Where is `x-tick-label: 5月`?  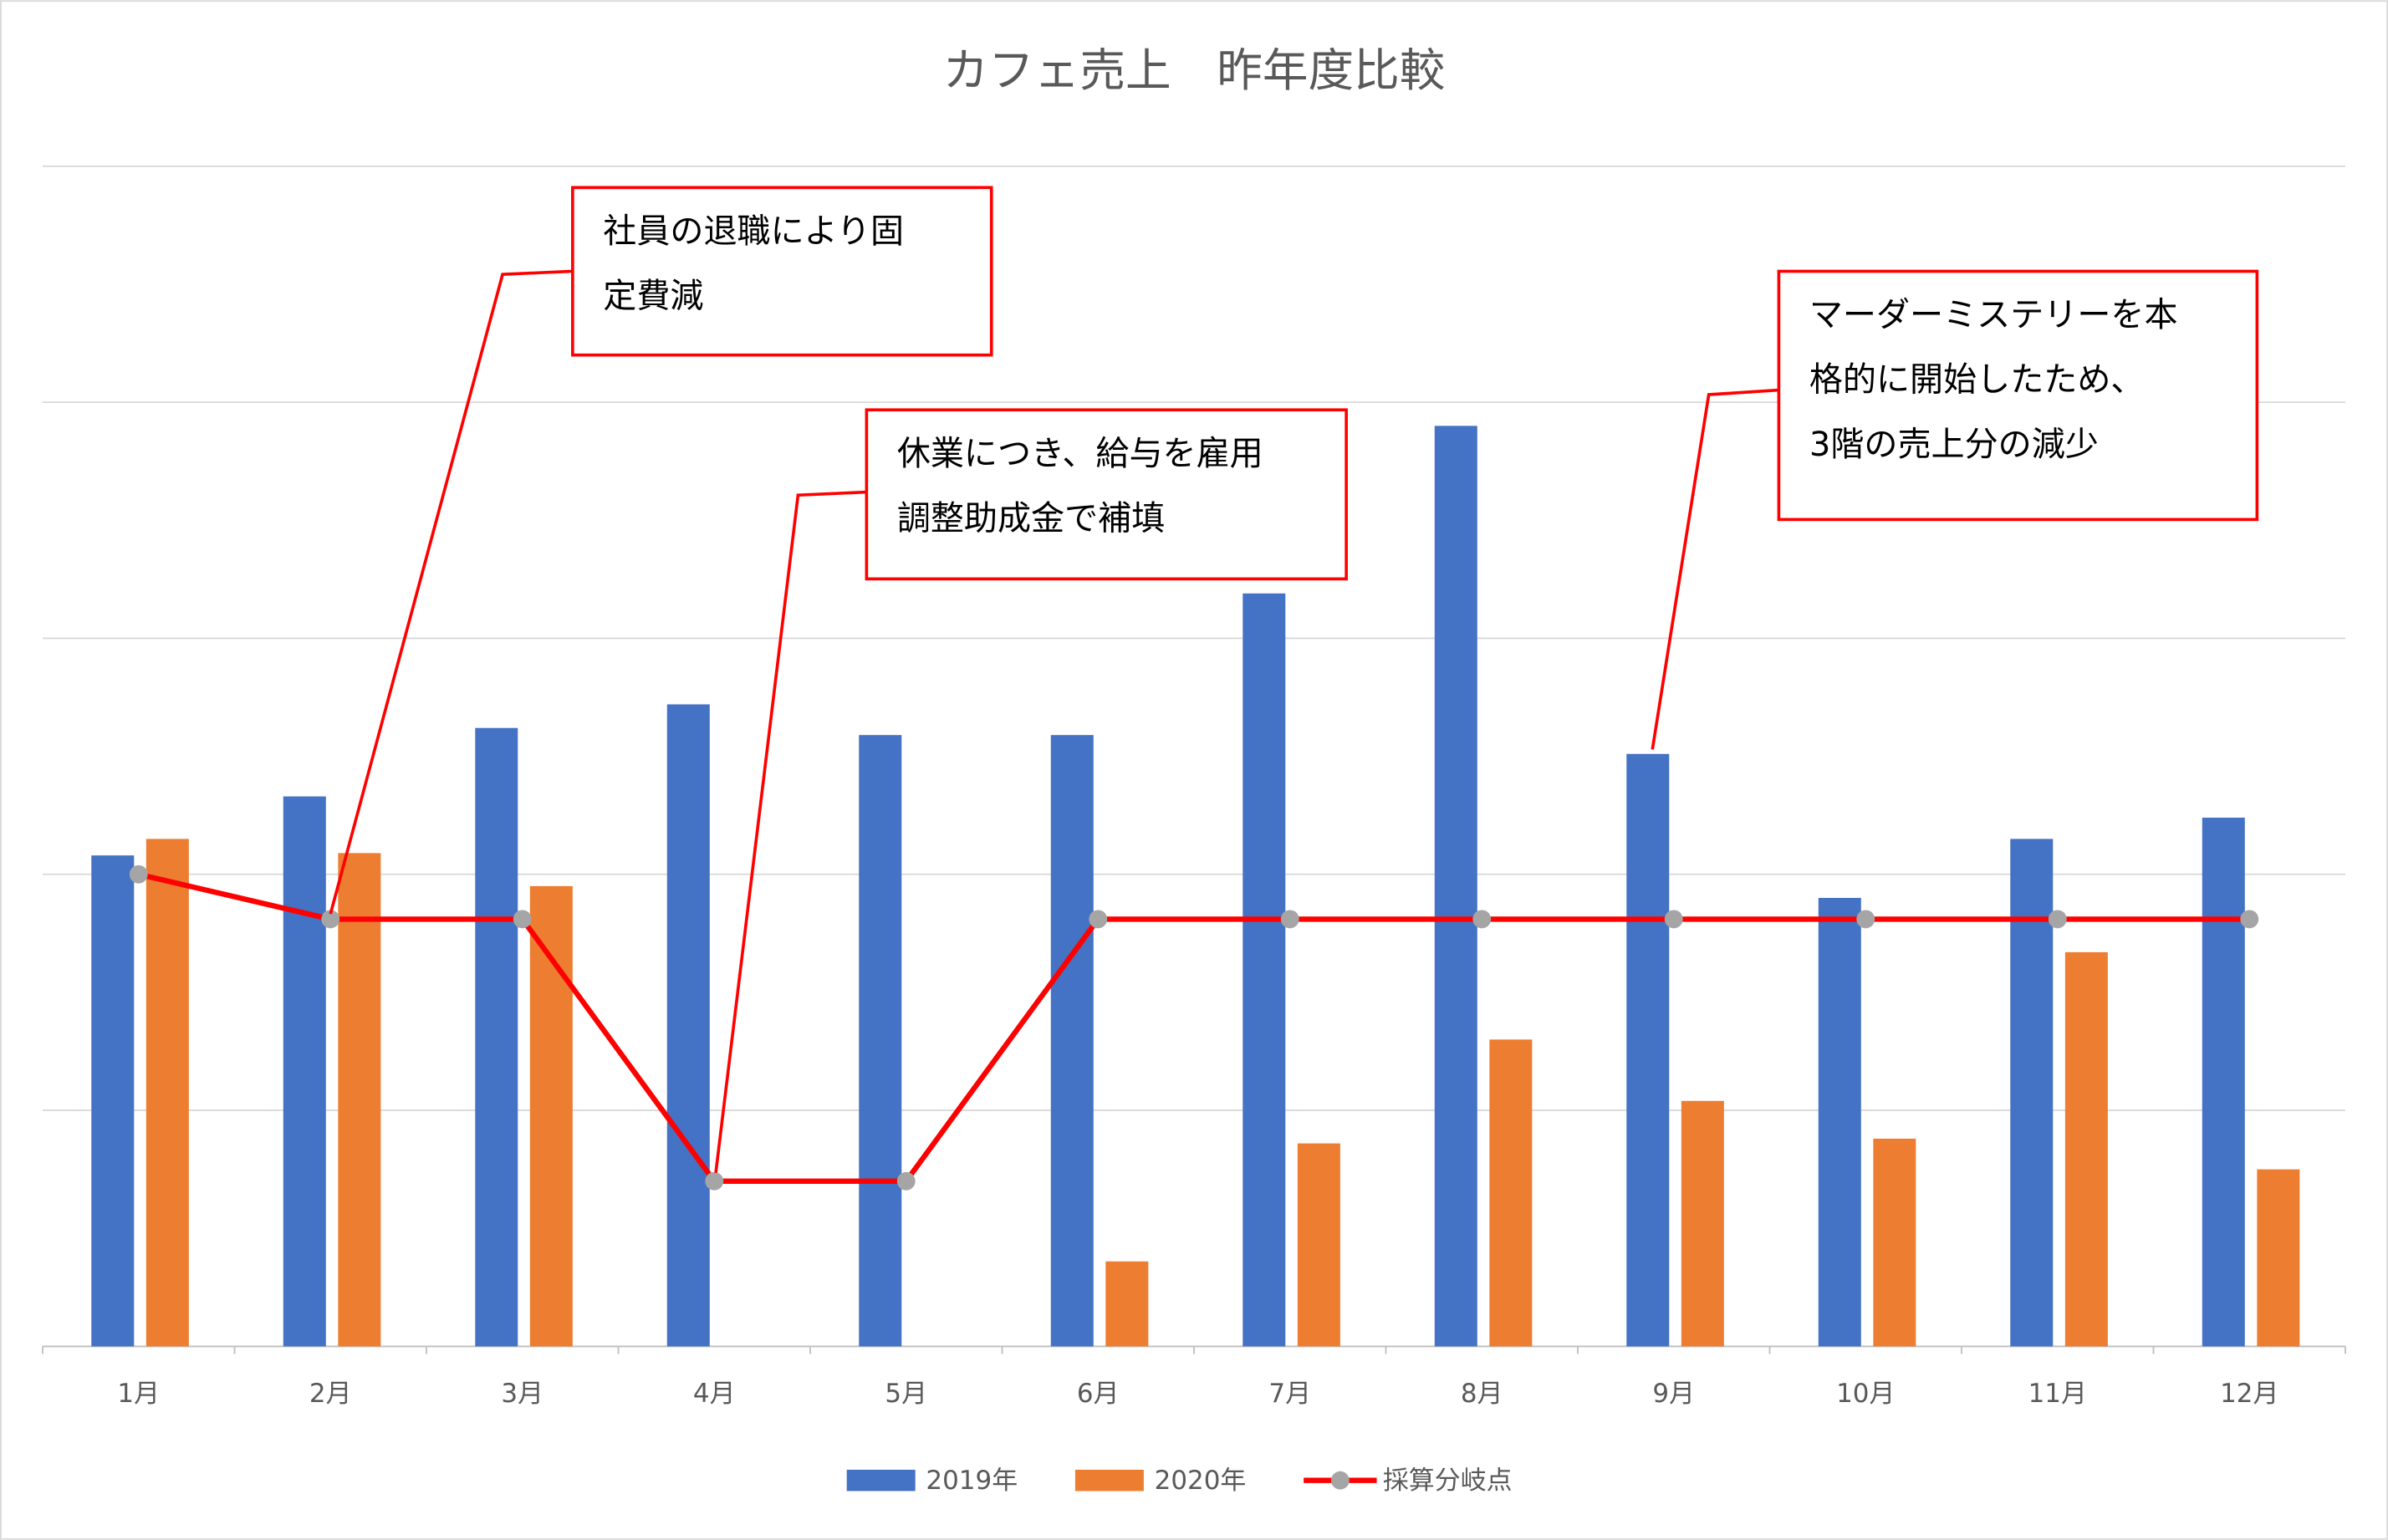
x-tick-label: 5月 is located at coordinates (906, 1394).